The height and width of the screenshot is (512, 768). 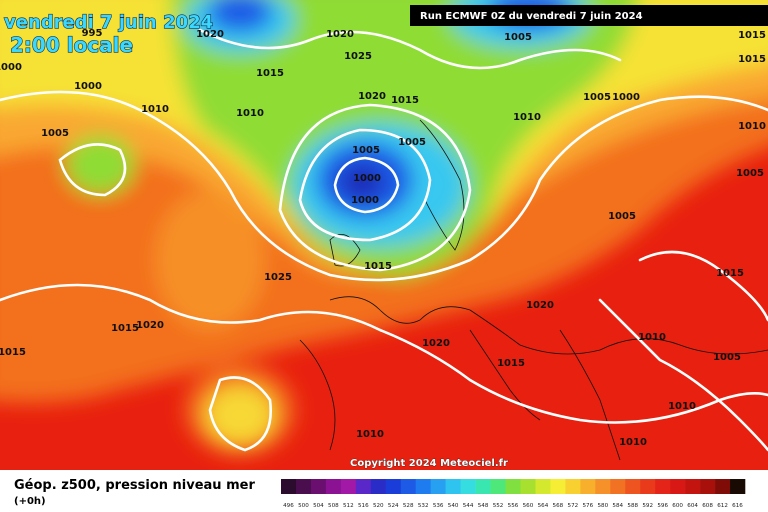 I want to click on colorbar-label: 504, so click(x=318, y=506).